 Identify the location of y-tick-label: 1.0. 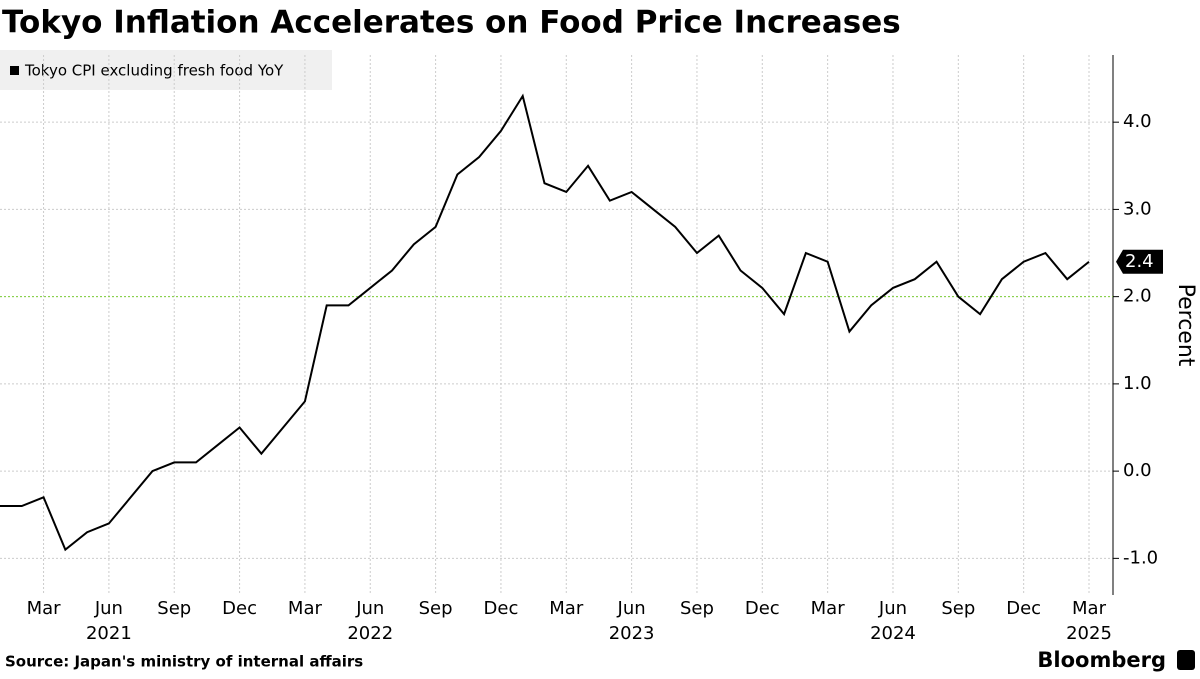
(1137, 383).